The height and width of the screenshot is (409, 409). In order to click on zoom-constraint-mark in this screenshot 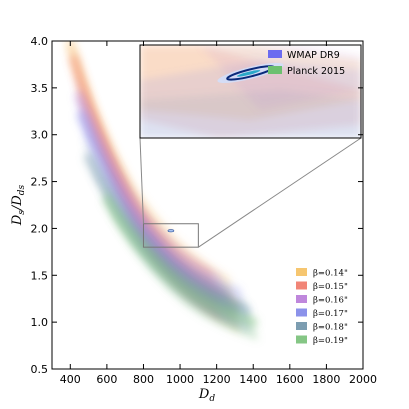, I will do `click(171, 231)`.